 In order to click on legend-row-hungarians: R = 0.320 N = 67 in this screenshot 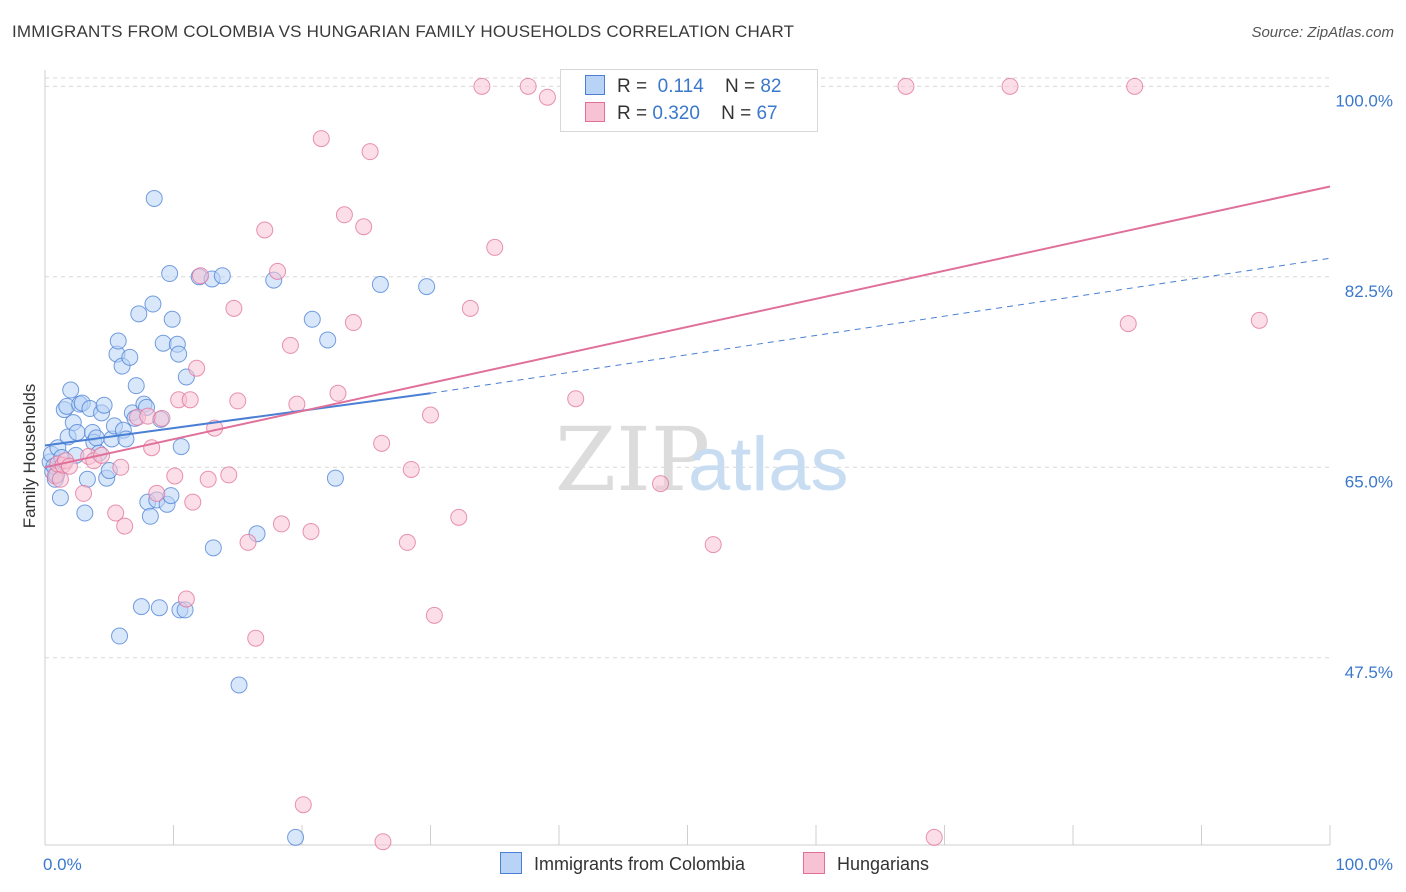, I will do `click(681, 113)`.